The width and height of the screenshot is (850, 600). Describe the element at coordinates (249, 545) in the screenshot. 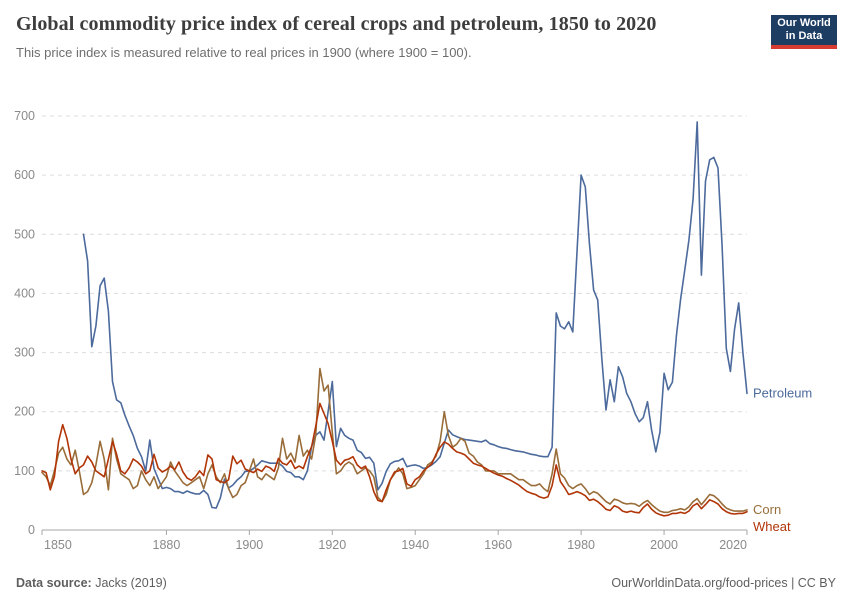

I see `x-axis-label-1900: 1900` at that location.